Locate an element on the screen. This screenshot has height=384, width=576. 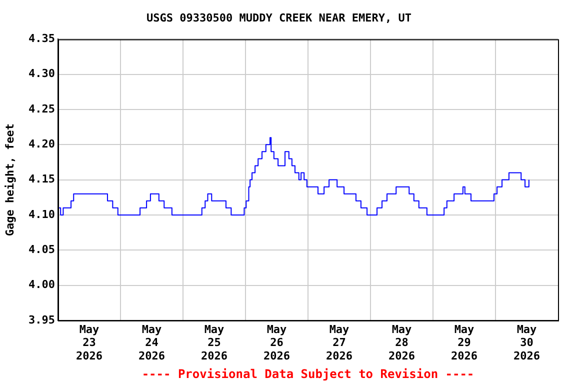
y-tick-label: 4.35 is located at coordinates (41, 39).